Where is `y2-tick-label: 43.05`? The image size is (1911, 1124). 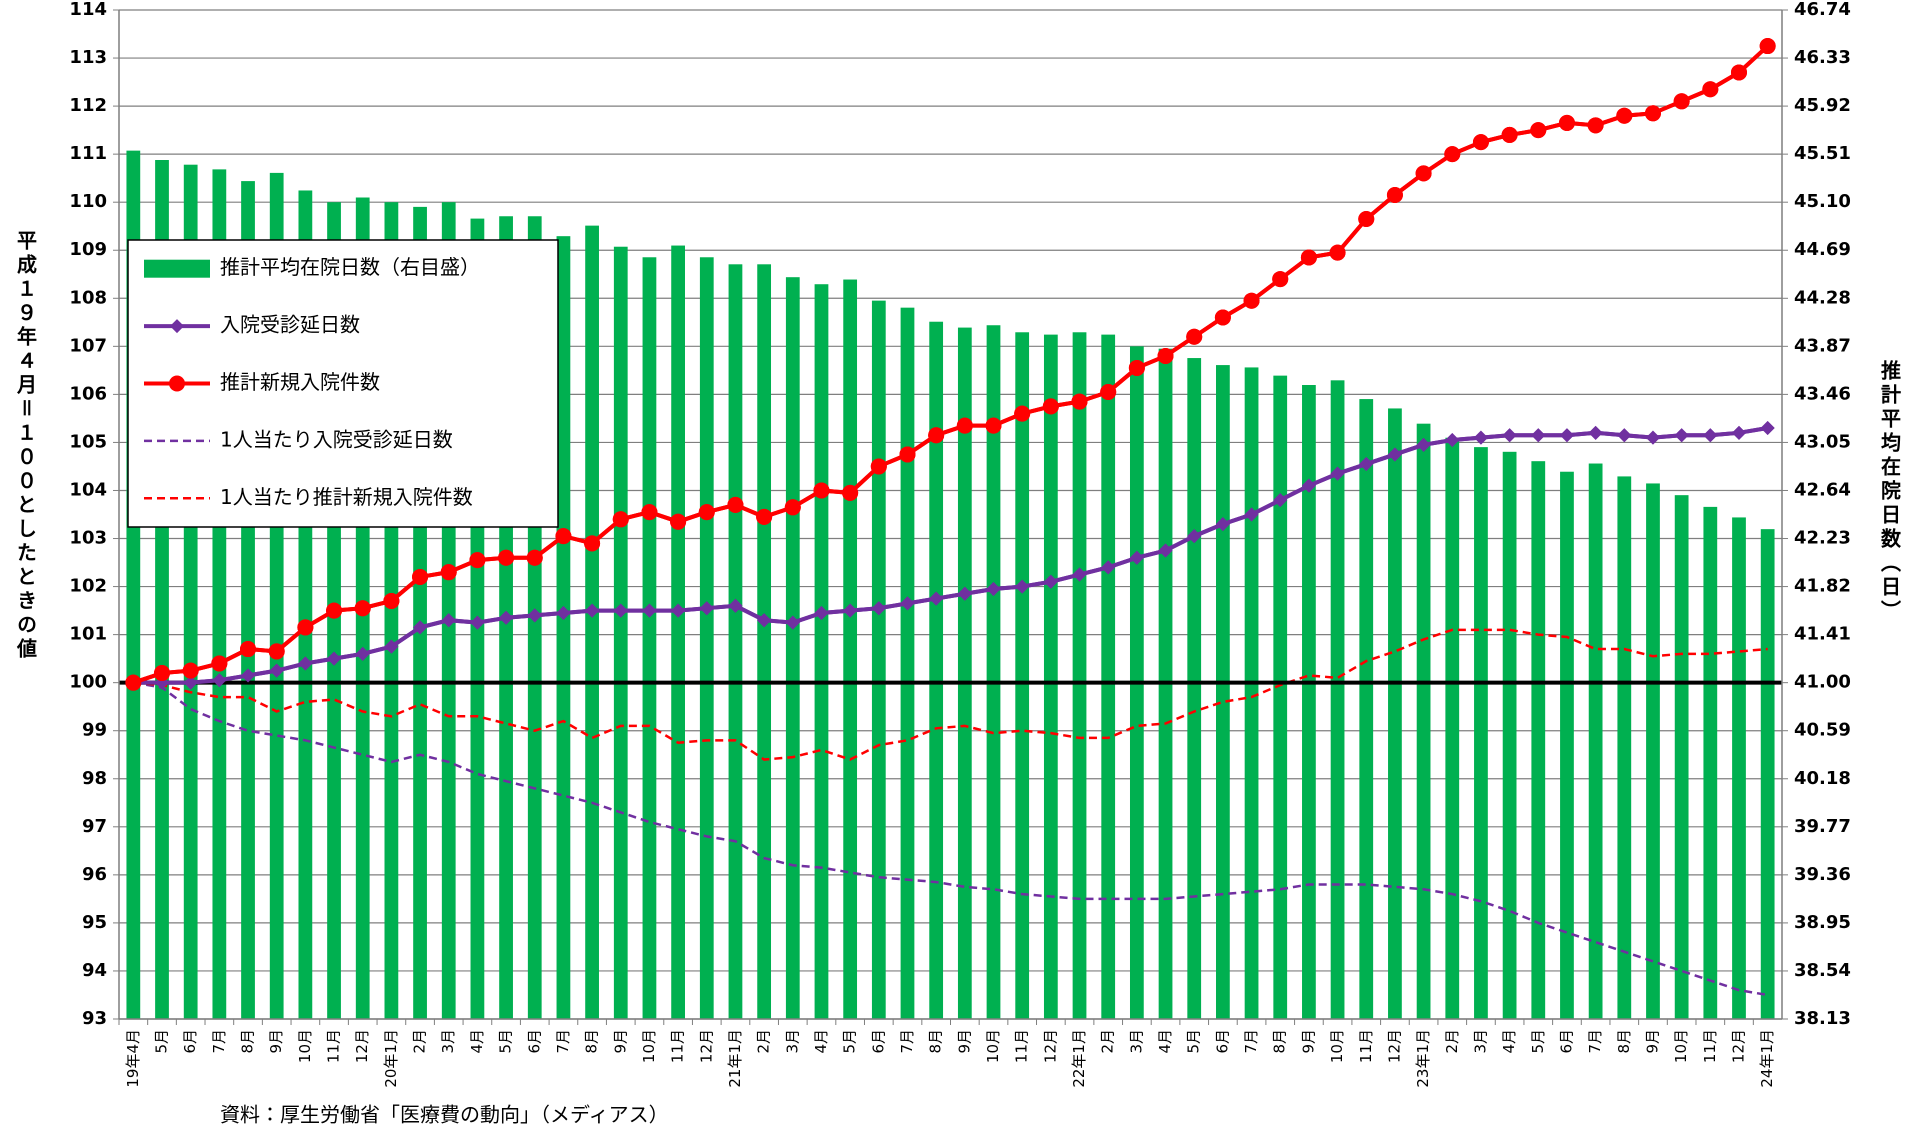 y2-tick-label: 43.05 is located at coordinates (1822, 441).